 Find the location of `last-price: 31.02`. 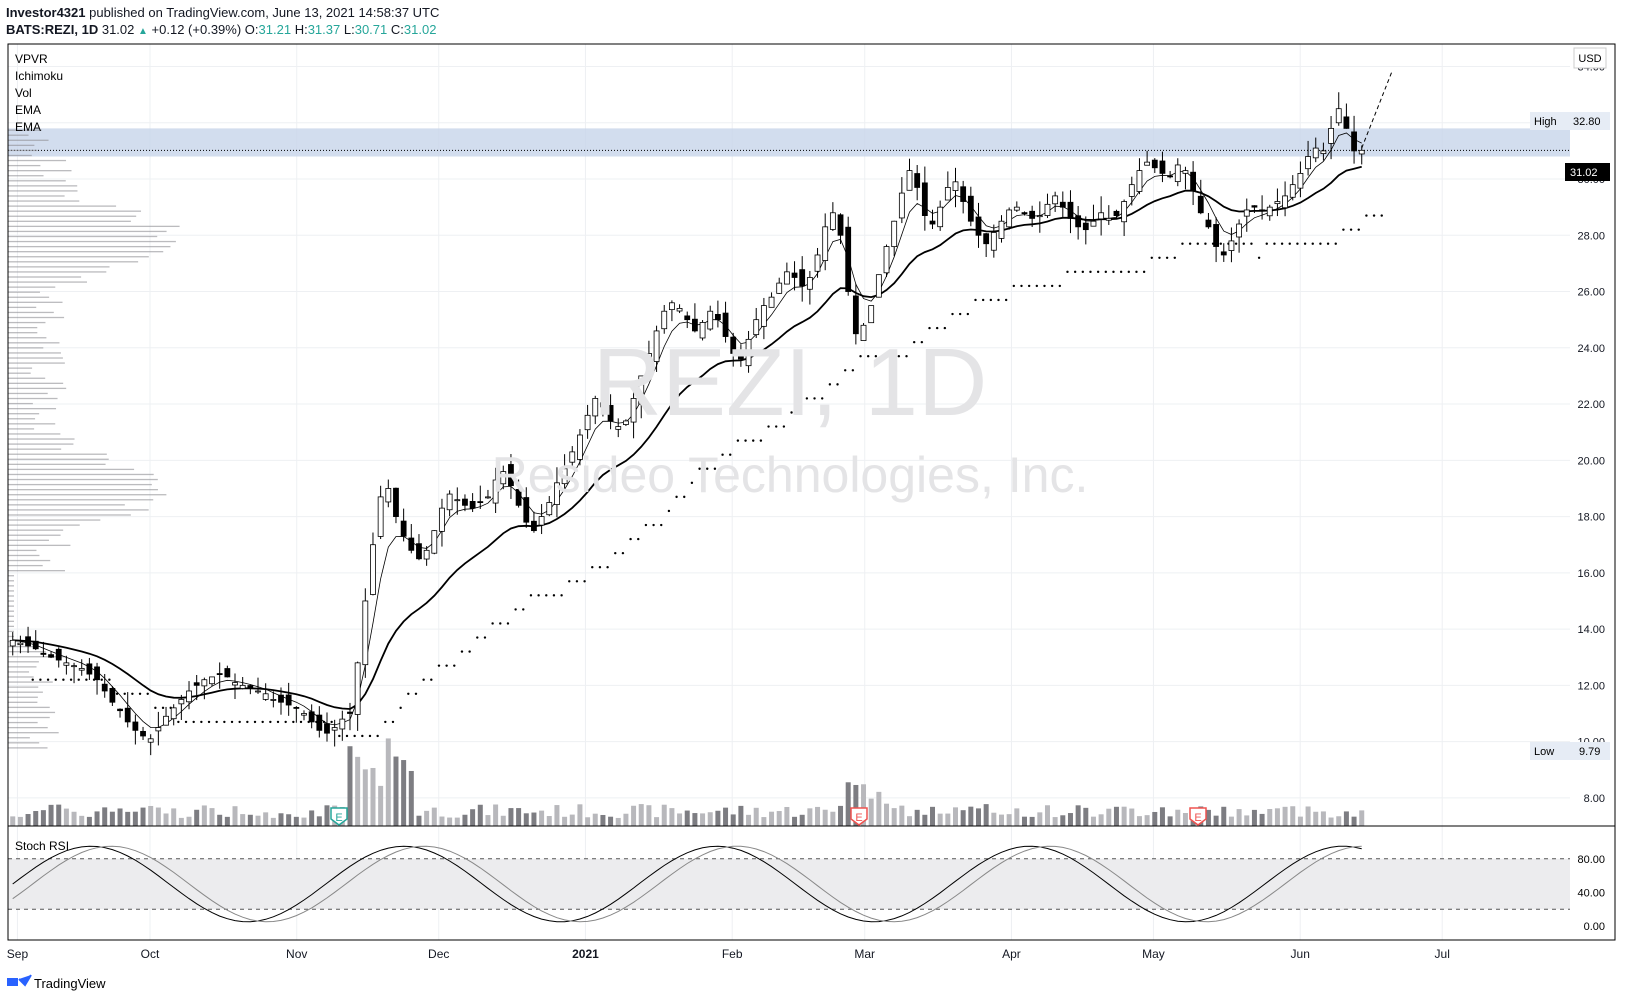

last-price: 31.02 is located at coordinates (118, 29).